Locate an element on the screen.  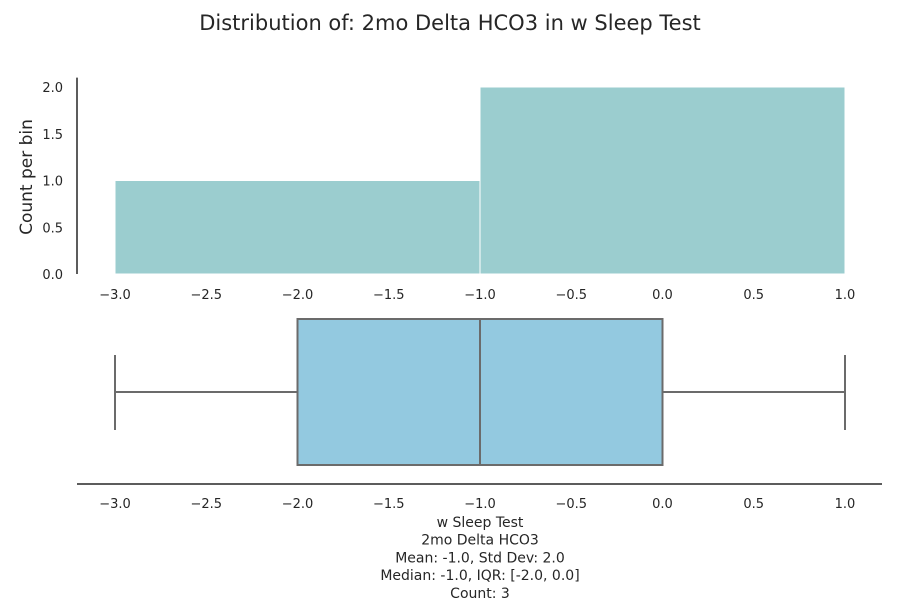
histogram-x-tick-label: −0.5 is located at coordinates (571, 295).